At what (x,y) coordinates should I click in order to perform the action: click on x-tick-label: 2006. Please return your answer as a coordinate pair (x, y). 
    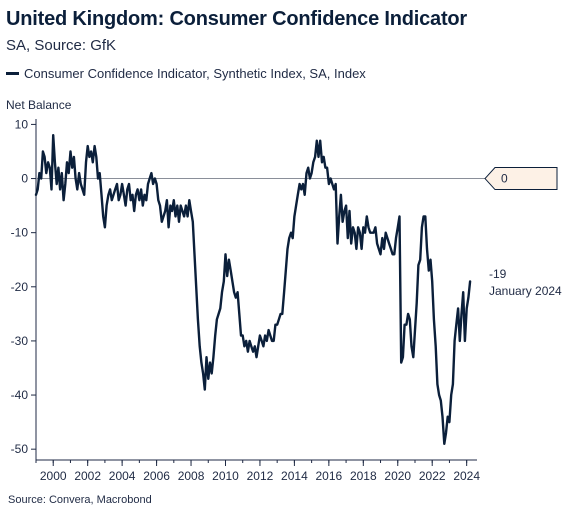
    Looking at the image, I should click on (156, 476).